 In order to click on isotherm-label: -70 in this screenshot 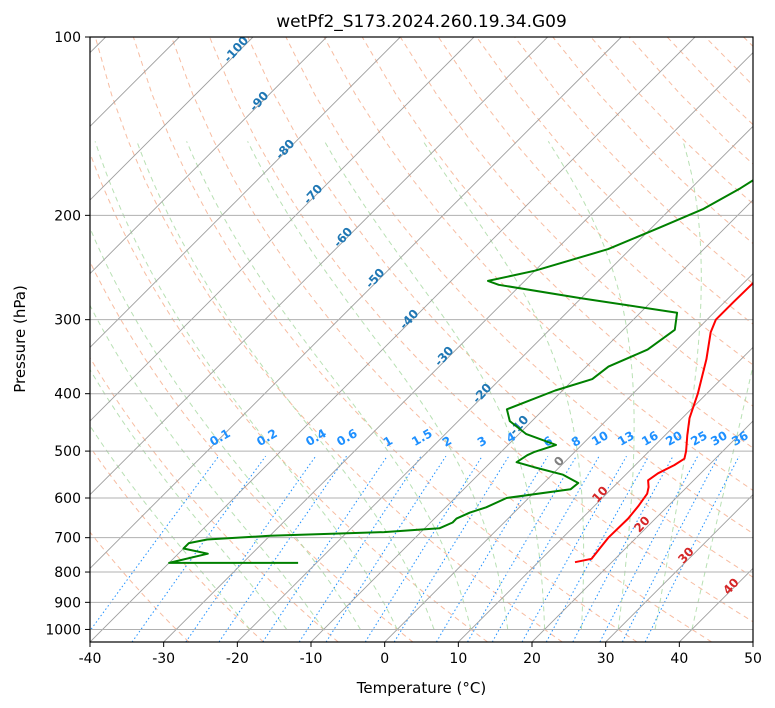, I will do `click(313, 194)`.